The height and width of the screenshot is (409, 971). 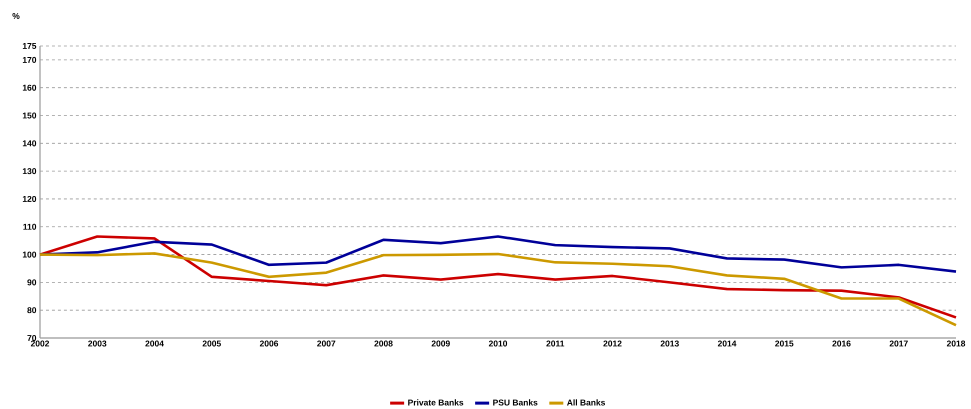 I want to click on x-tick-label: 2004, so click(x=154, y=343).